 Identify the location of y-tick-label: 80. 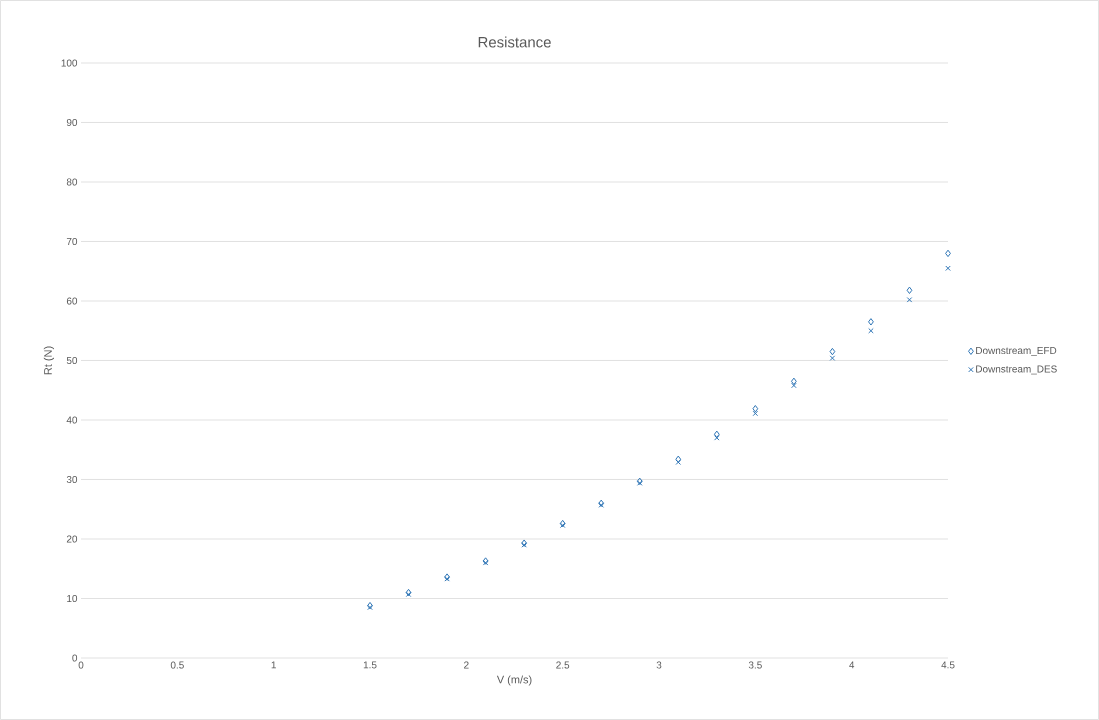
(72, 182).